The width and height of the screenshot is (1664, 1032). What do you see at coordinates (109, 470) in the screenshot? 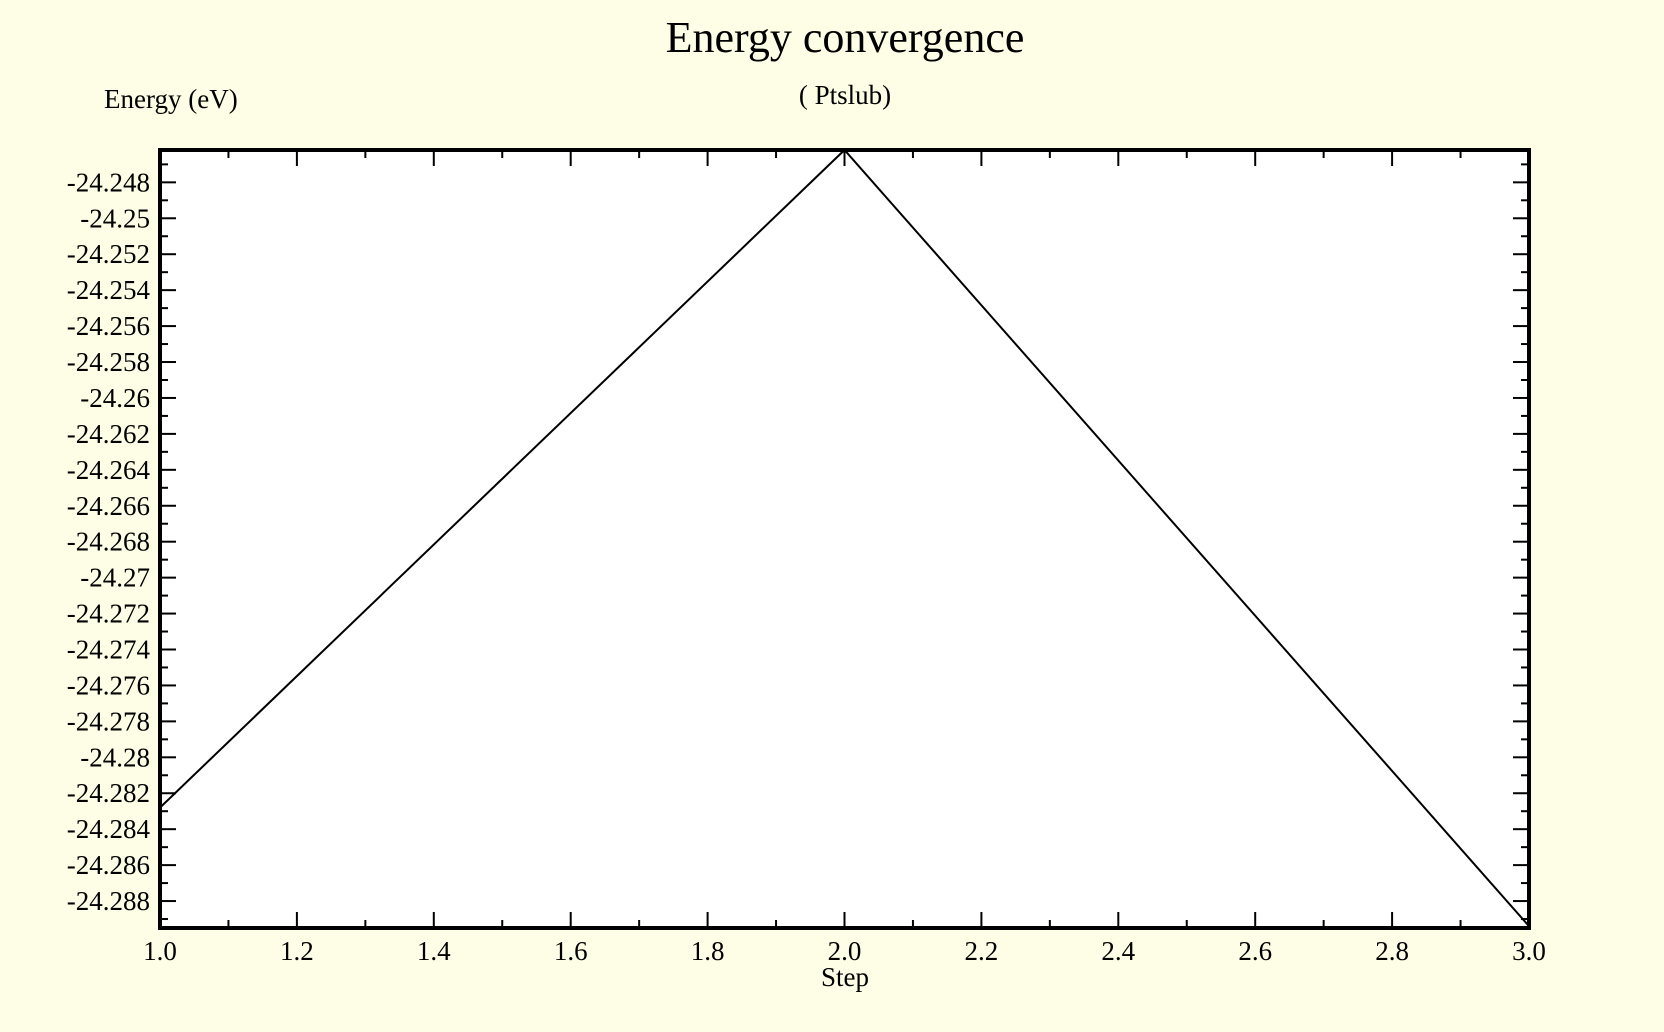
I see `y-tick-label: -24.264` at bounding box center [109, 470].